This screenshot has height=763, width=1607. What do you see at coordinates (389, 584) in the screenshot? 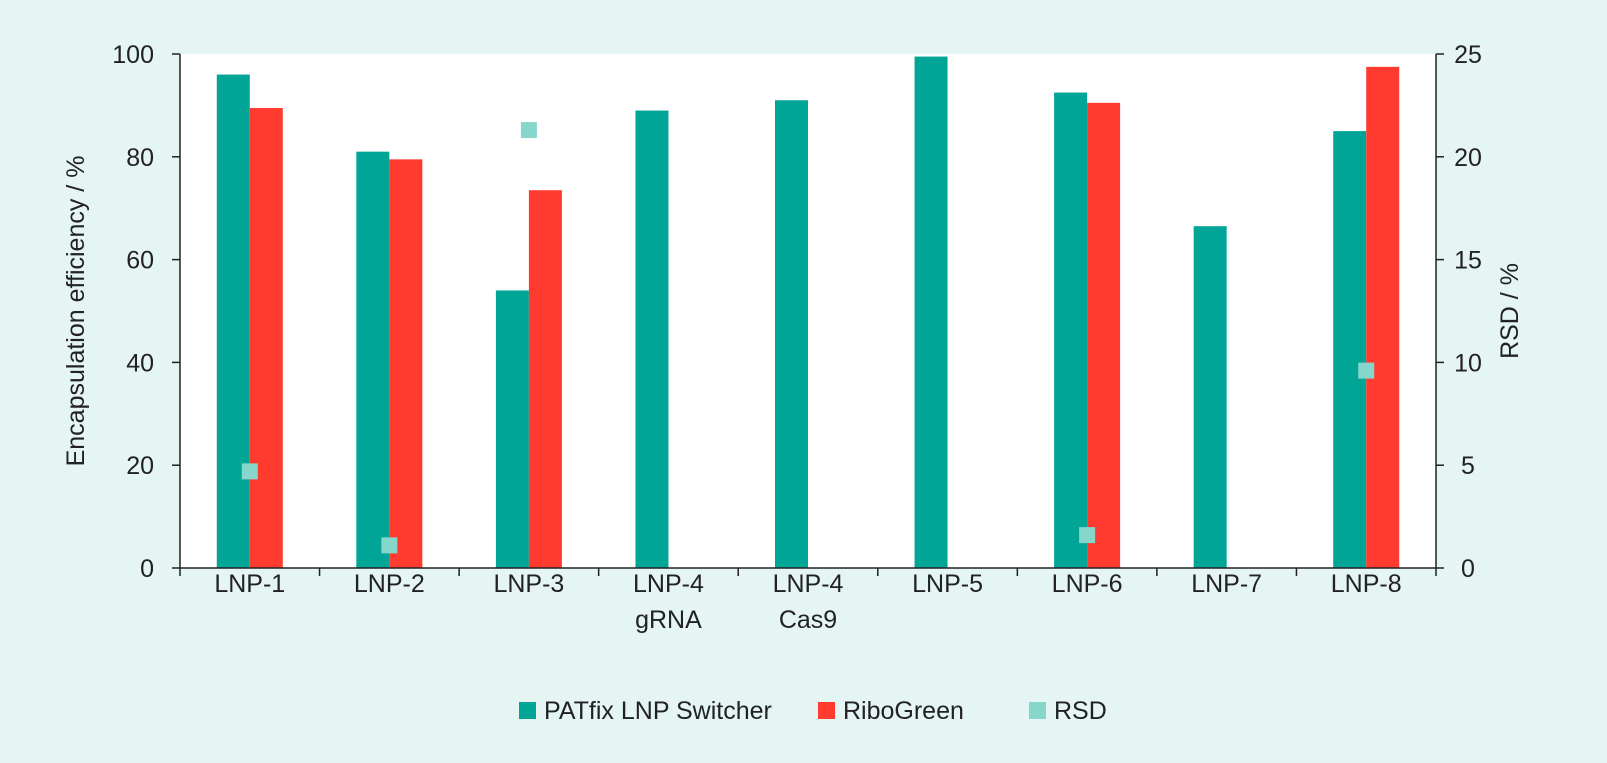
I see `x-tick-label: LNP-2` at bounding box center [389, 584].